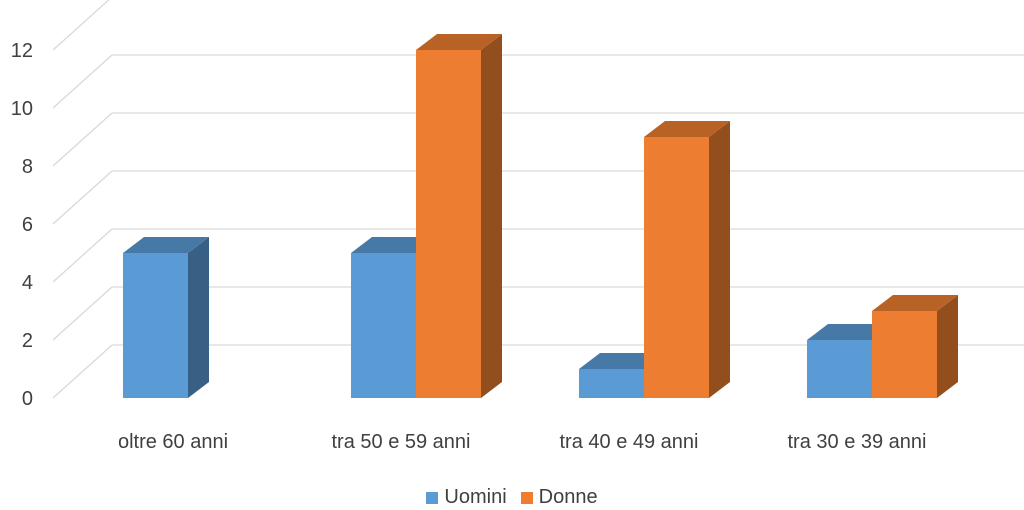 This screenshot has height=510, width=1024. I want to click on bar-donne-2-top, so click(687, 129).